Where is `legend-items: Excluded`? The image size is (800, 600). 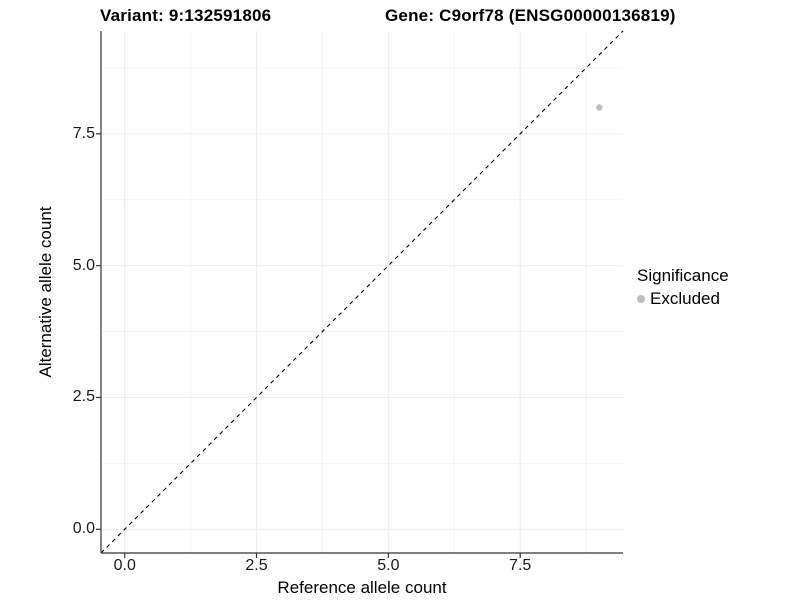 legend-items: Excluded is located at coordinates (683, 299).